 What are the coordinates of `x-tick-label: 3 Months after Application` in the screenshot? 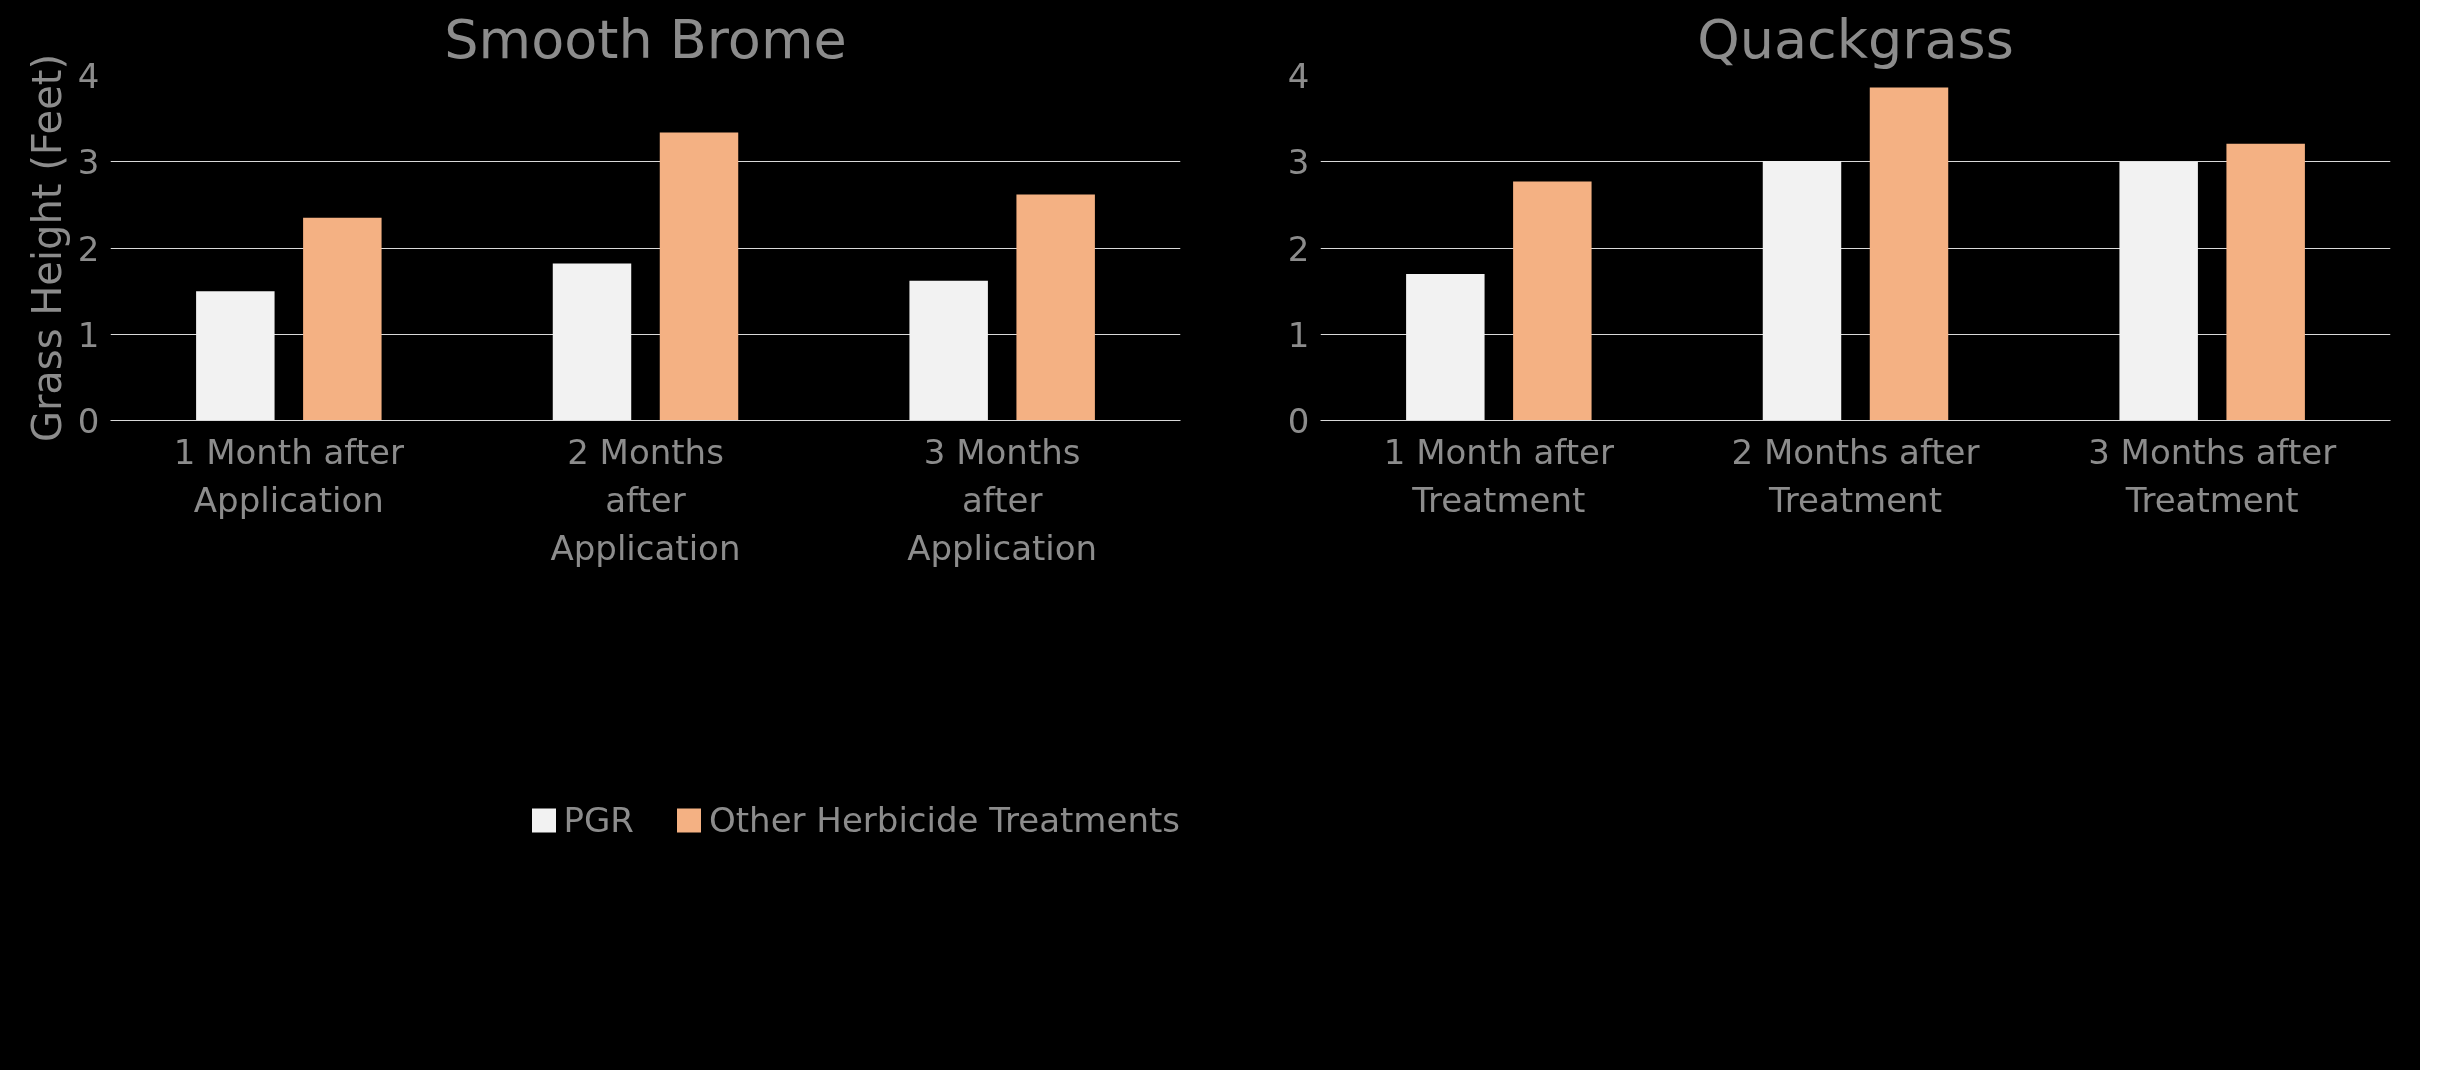 It's located at (1002, 499).